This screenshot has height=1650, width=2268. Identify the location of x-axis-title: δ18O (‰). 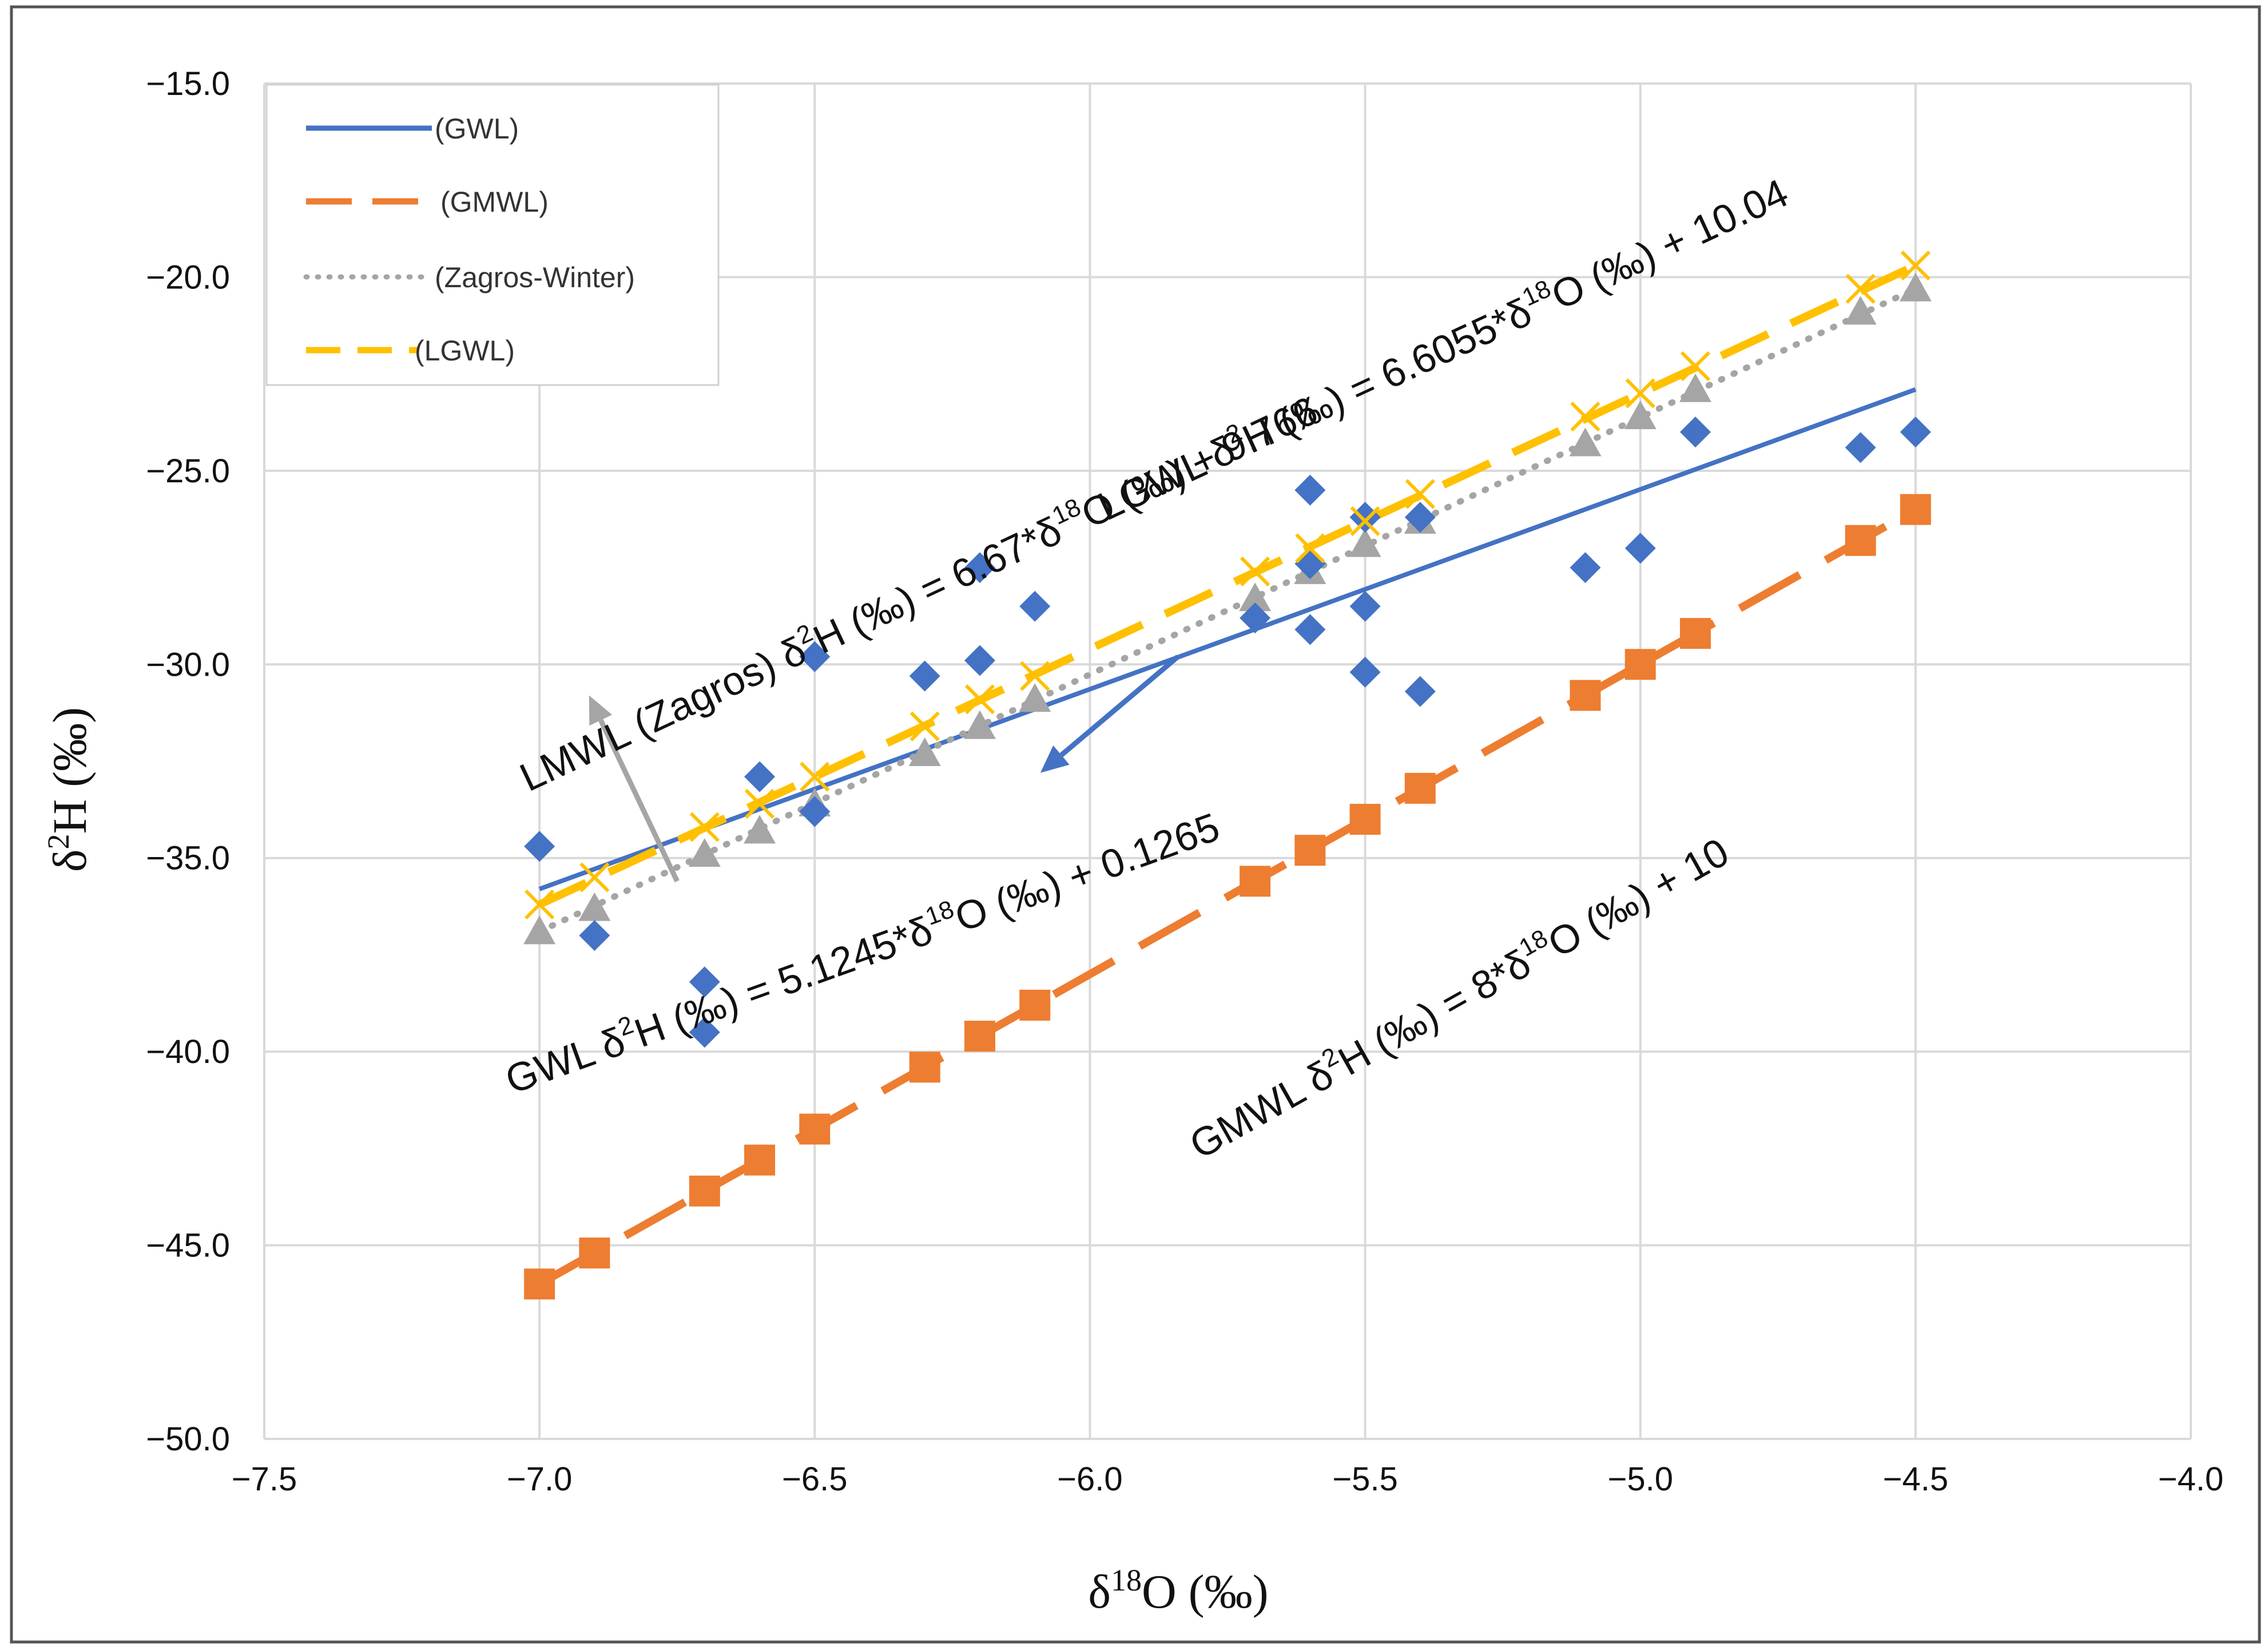
(1178, 1591).